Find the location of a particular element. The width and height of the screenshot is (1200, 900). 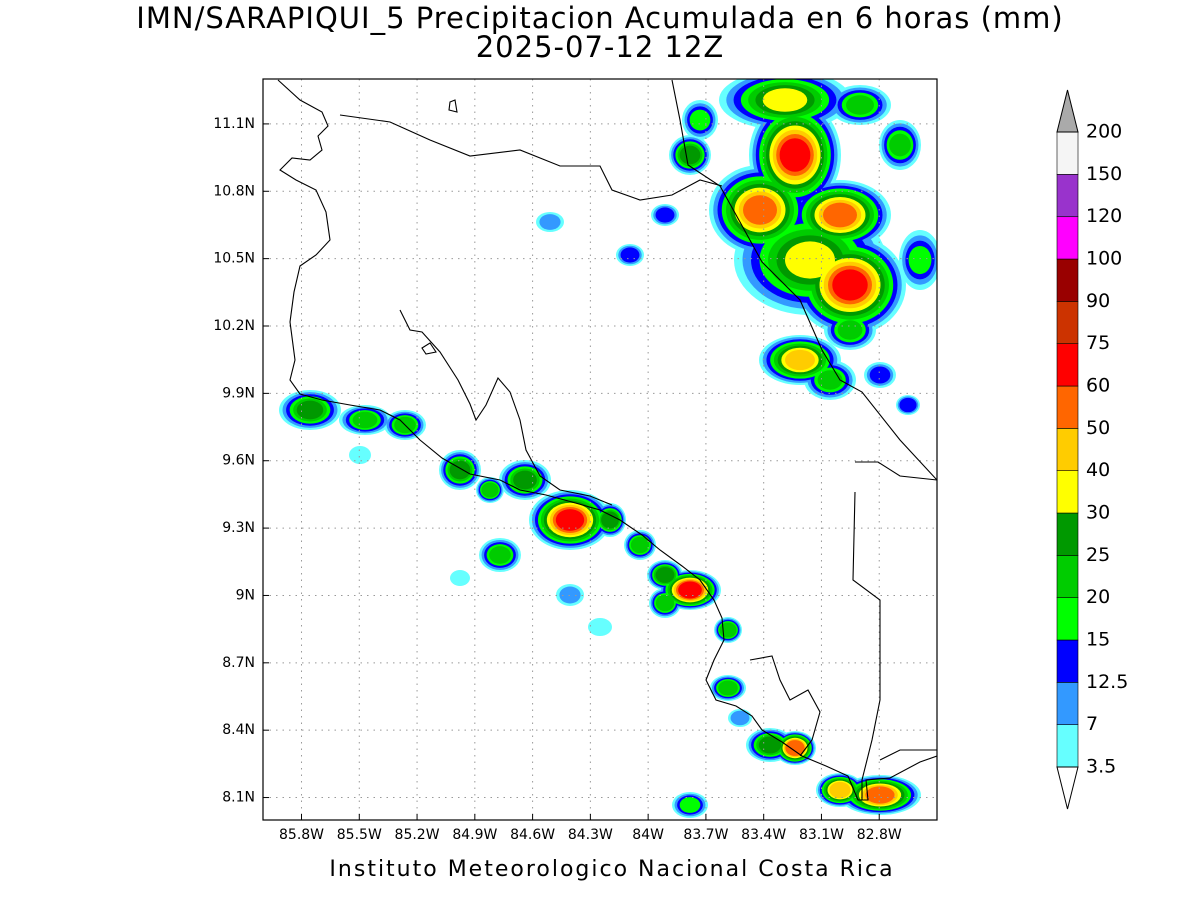

colorbar-label: 7 is located at coordinates (1092, 724).